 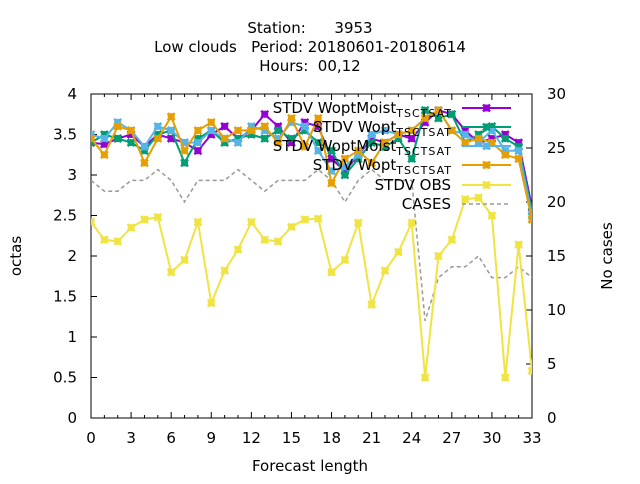 What do you see at coordinates (451, 438) in the screenshot?
I see `x-tick-label: 27` at bounding box center [451, 438].